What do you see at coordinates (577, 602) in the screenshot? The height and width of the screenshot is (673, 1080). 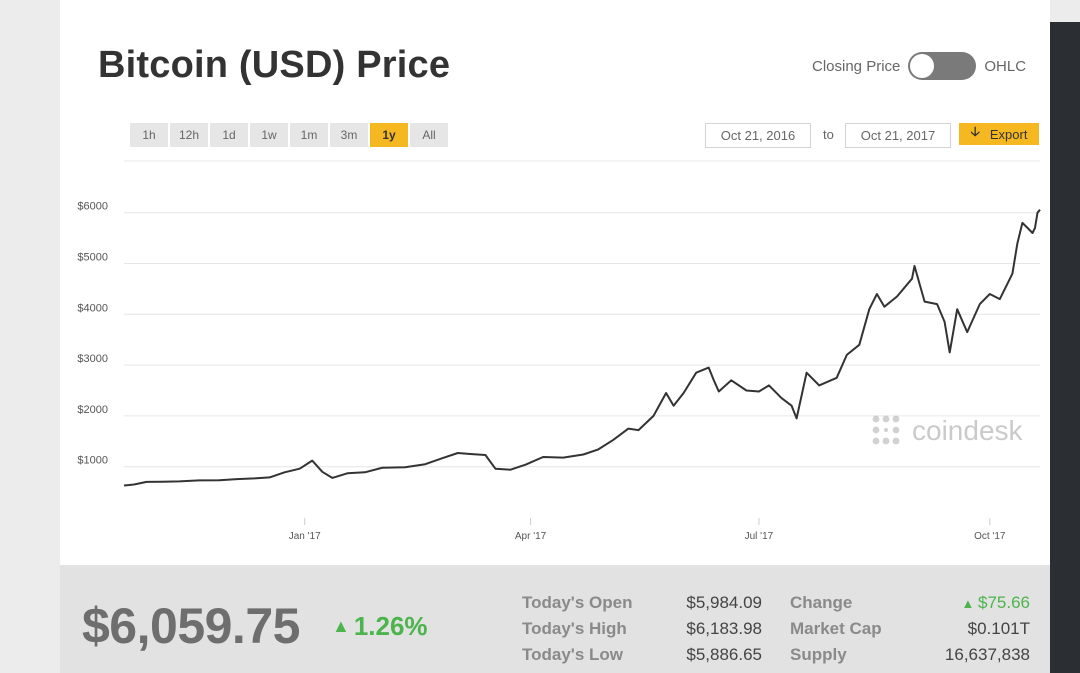 I see `stat-label-open: Today's Open` at bounding box center [577, 602].